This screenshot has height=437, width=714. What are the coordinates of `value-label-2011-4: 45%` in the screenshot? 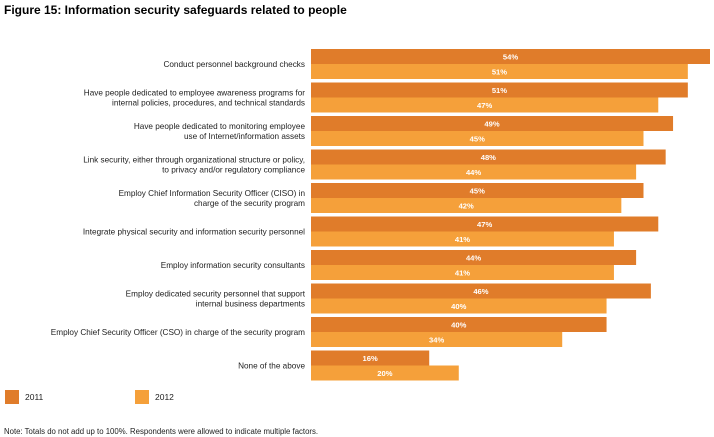 It's located at (477, 191).